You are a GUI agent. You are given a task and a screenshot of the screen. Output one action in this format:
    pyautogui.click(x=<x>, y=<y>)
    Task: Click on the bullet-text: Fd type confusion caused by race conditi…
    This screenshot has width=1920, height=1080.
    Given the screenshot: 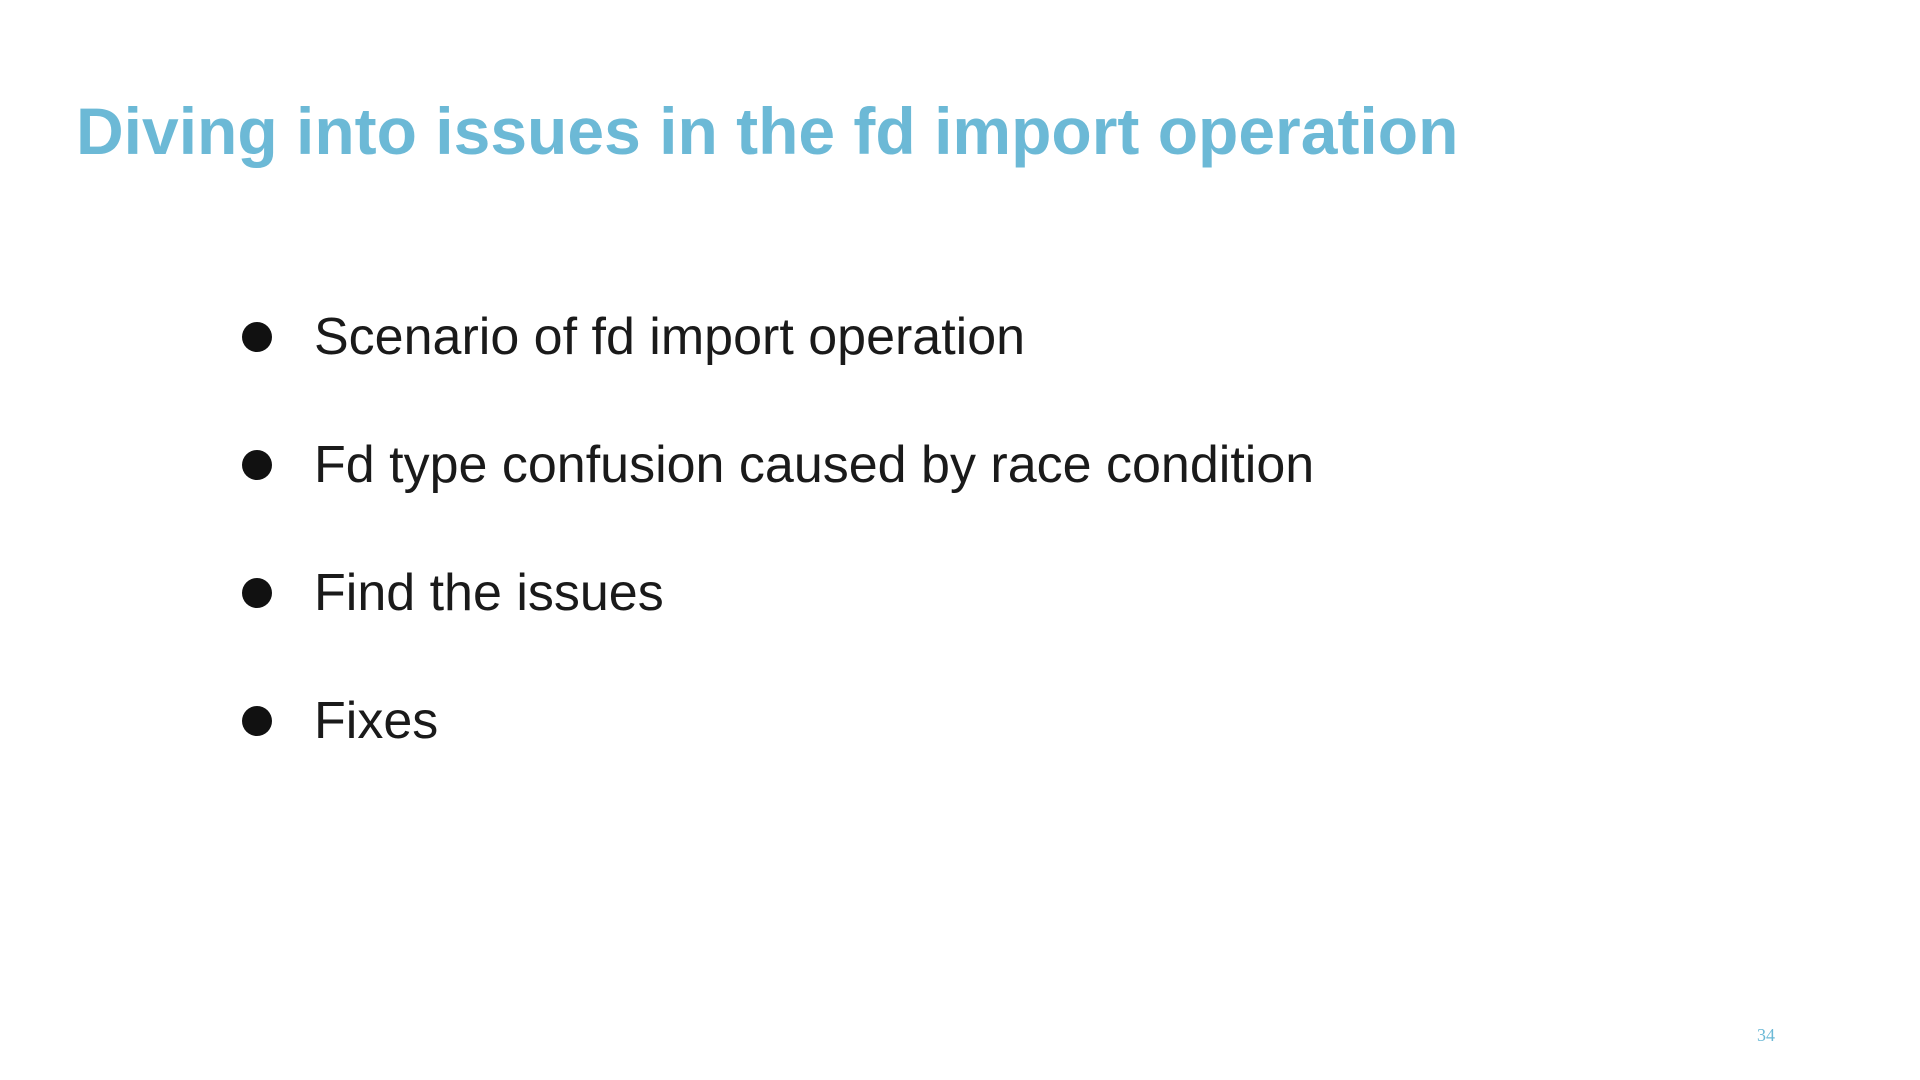 What is the action you would take?
    pyautogui.click(x=814, y=465)
    